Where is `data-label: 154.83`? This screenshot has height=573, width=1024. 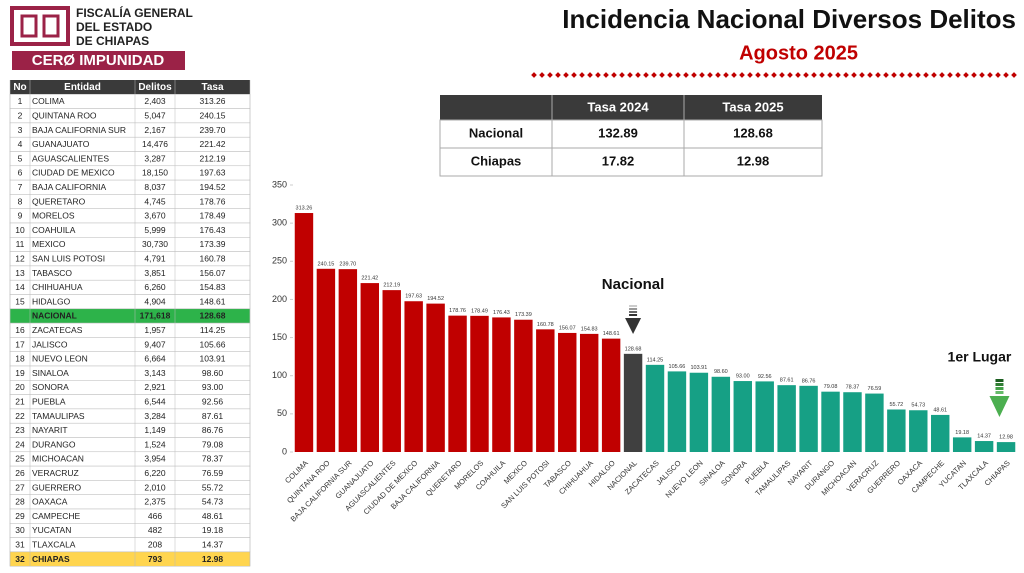
data-label: 154.83 is located at coordinates (589, 329).